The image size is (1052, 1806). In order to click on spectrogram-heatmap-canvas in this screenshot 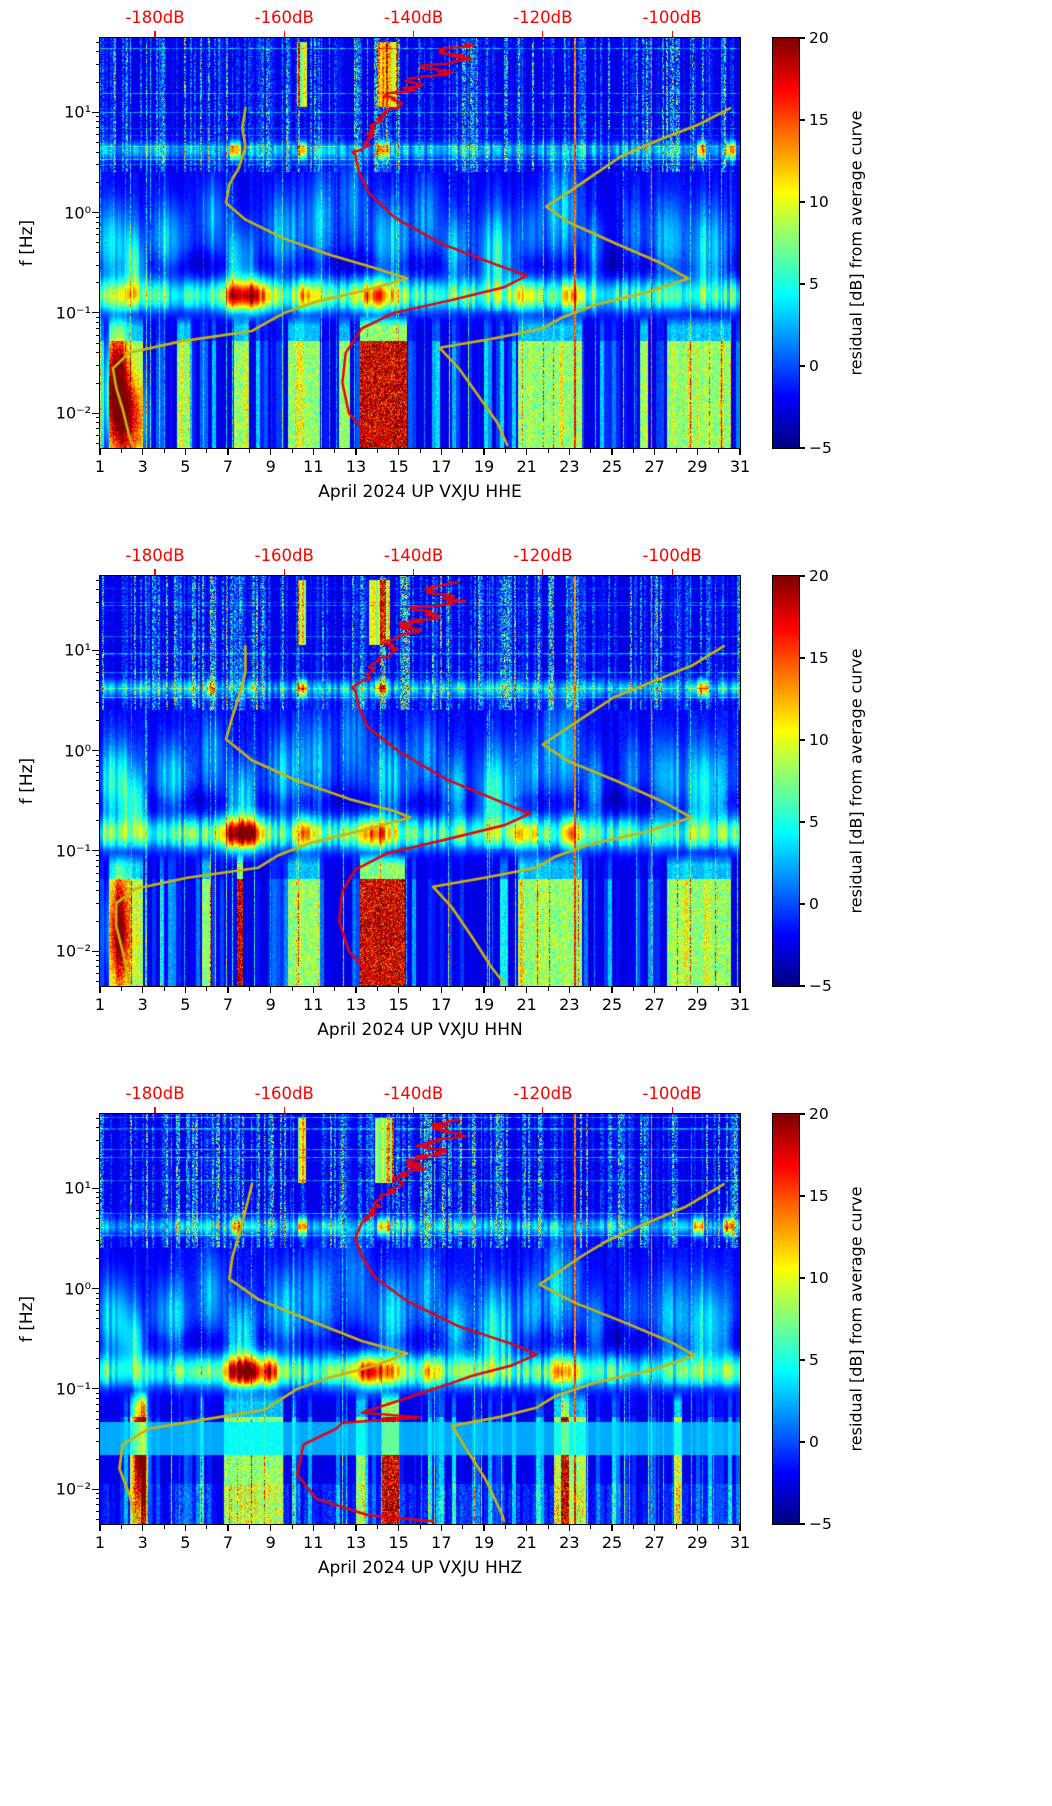, I will do `click(420, 781)`.